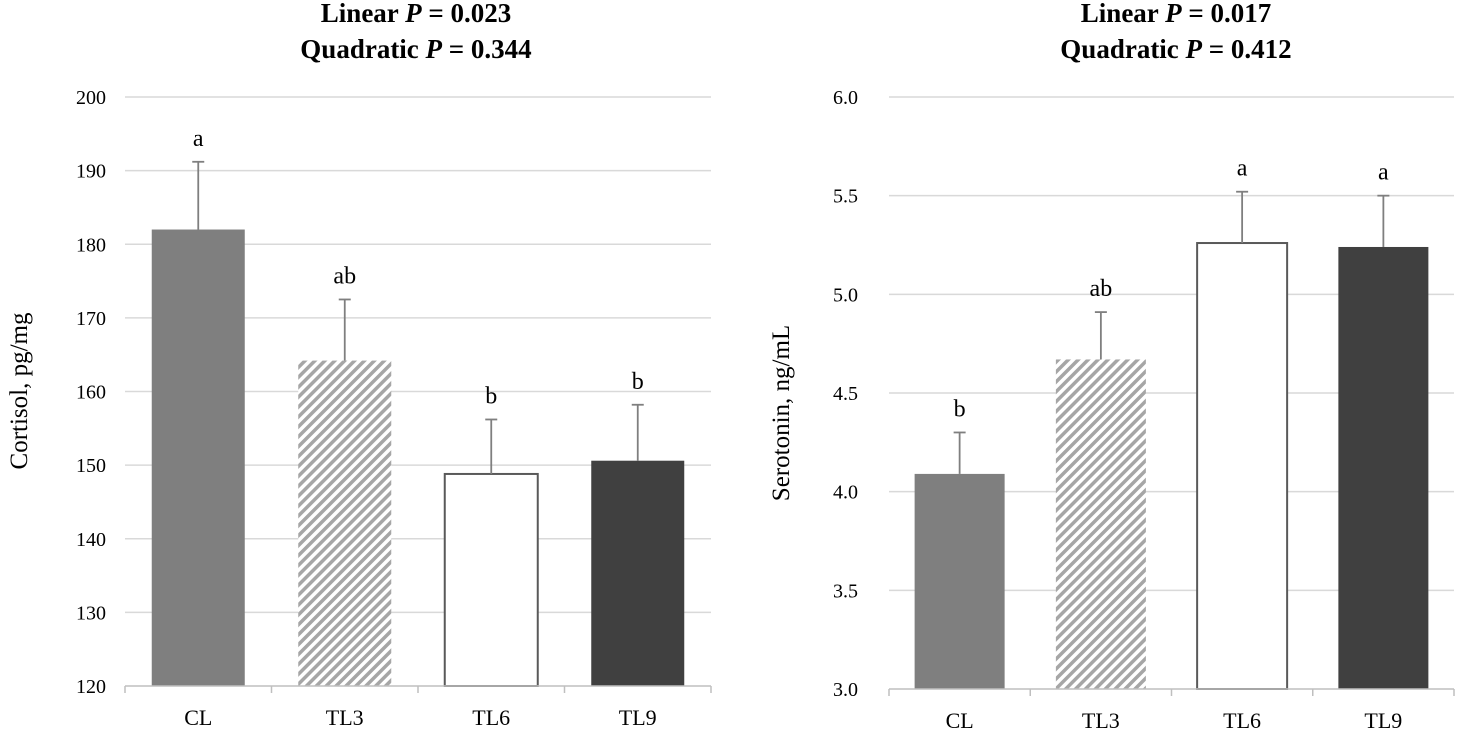 Image resolution: width=1457 pixels, height=730 pixels. Describe the element at coordinates (1175, 49) in the screenshot. I see `chart-title-line: Quadratic P = 0.412` at that location.